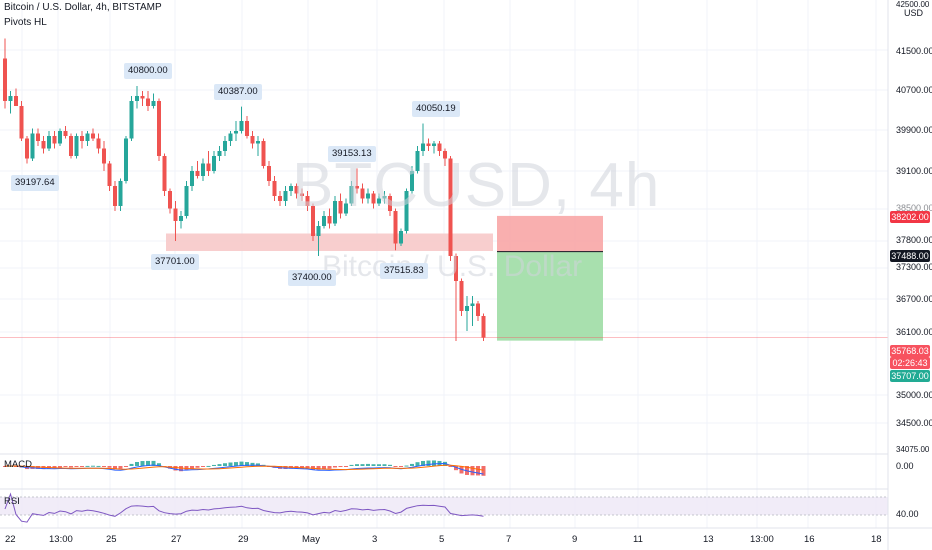 The width and height of the screenshot is (932, 550). What do you see at coordinates (25, 22) in the screenshot?
I see `indicator-name: Pivots HL` at bounding box center [25, 22].